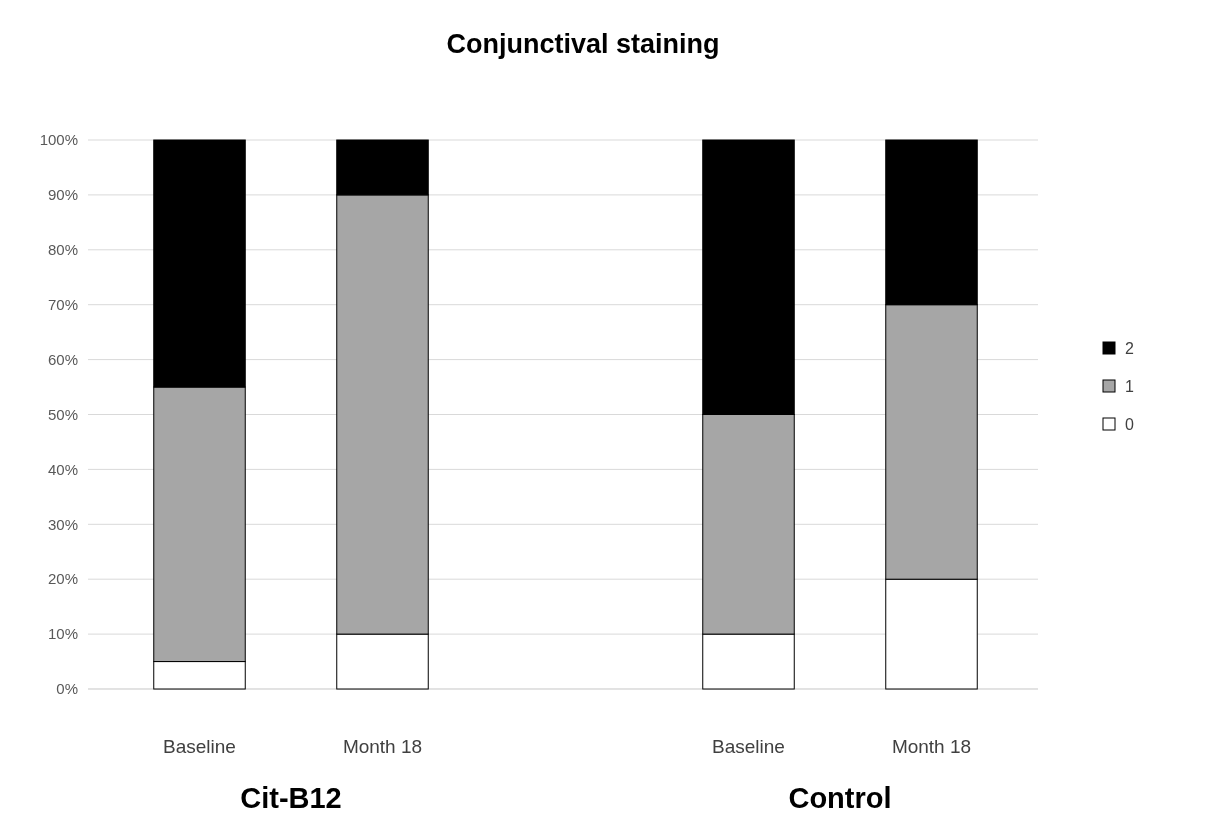  What do you see at coordinates (1129, 424) in the screenshot?
I see `legend-label: 0` at bounding box center [1129, 424].